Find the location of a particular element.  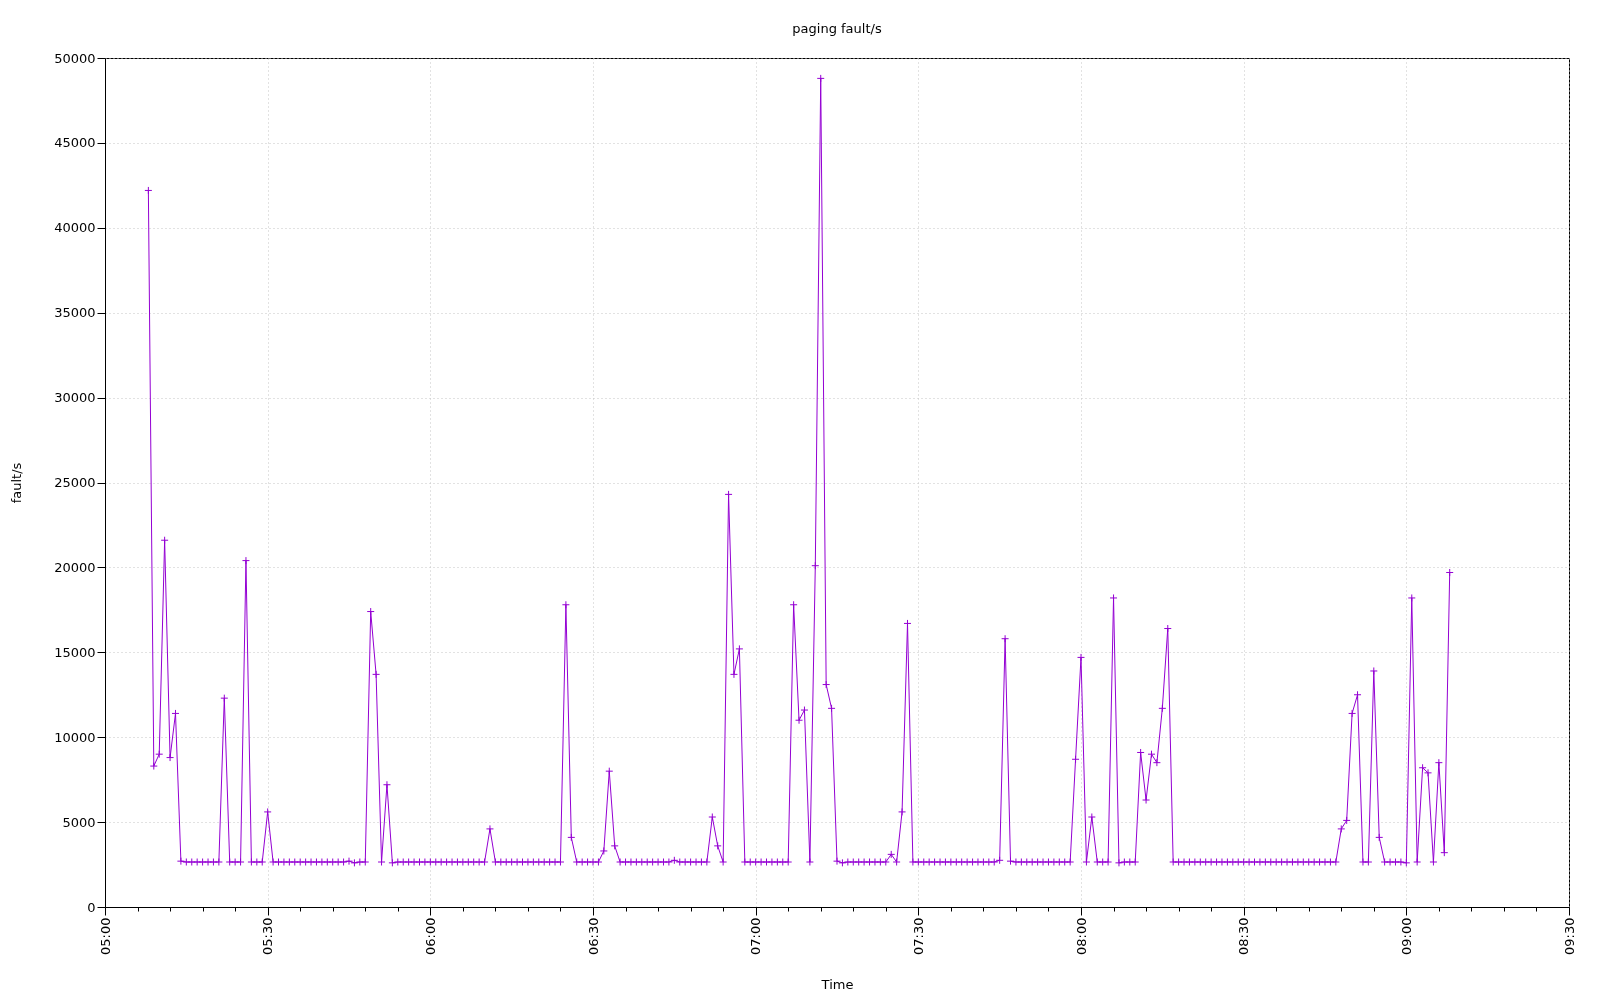

x-tick-label: 09:30 is located at coordinates (1569, 936).